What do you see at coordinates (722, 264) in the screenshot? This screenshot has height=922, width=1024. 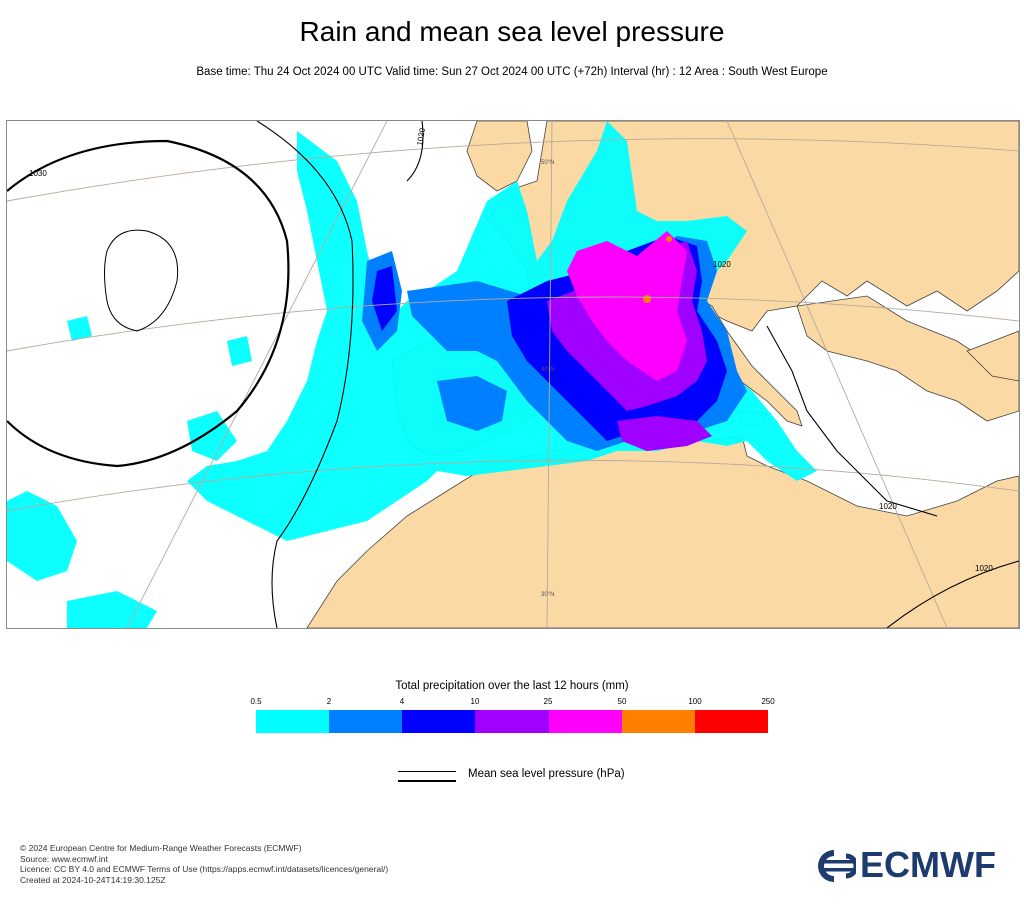 I see `isobar-label-1020-adriatic: 1020` at bounding box center [722, 264].